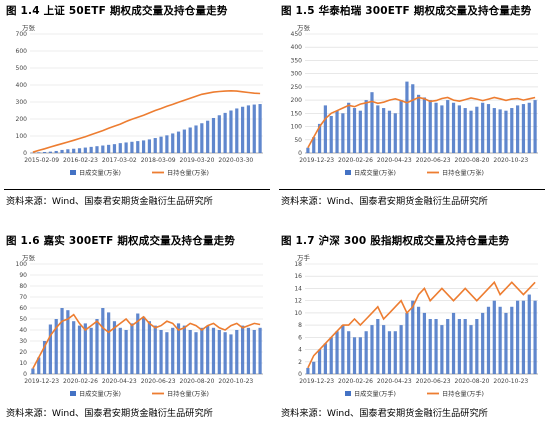  I want to click on x-tick-label: 2016-02-23, so click(80, 160).